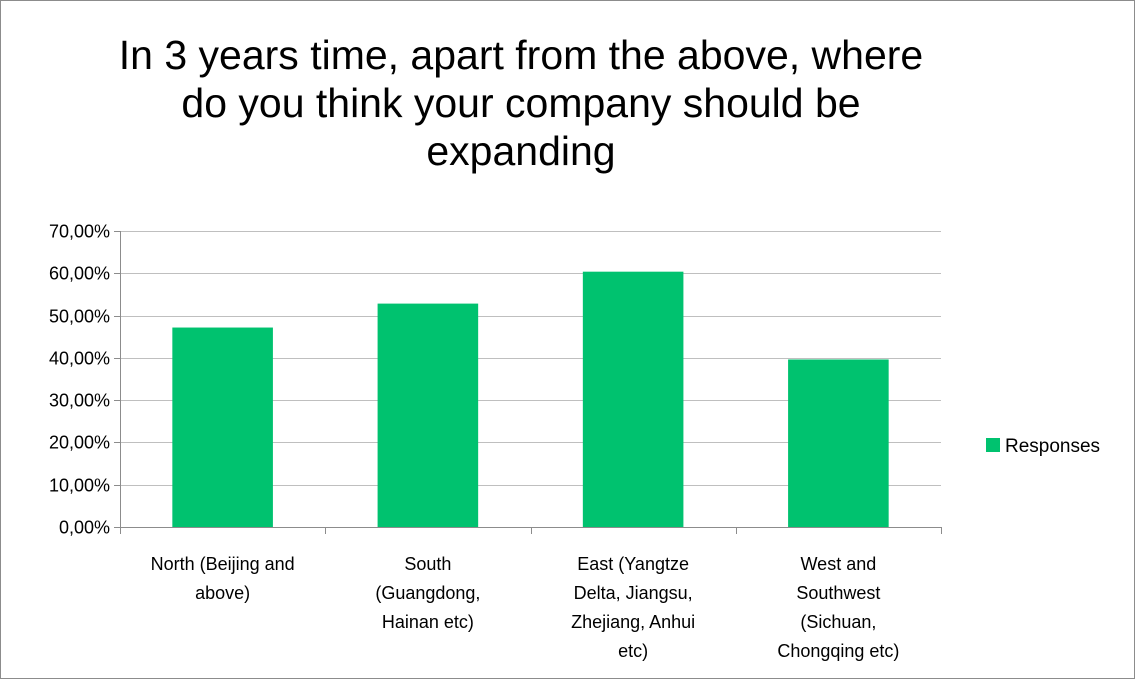  Describe the element at coordinates (223, 578) in the screenshot. I see `x-category-label: North (Beijing and above)` at that location.